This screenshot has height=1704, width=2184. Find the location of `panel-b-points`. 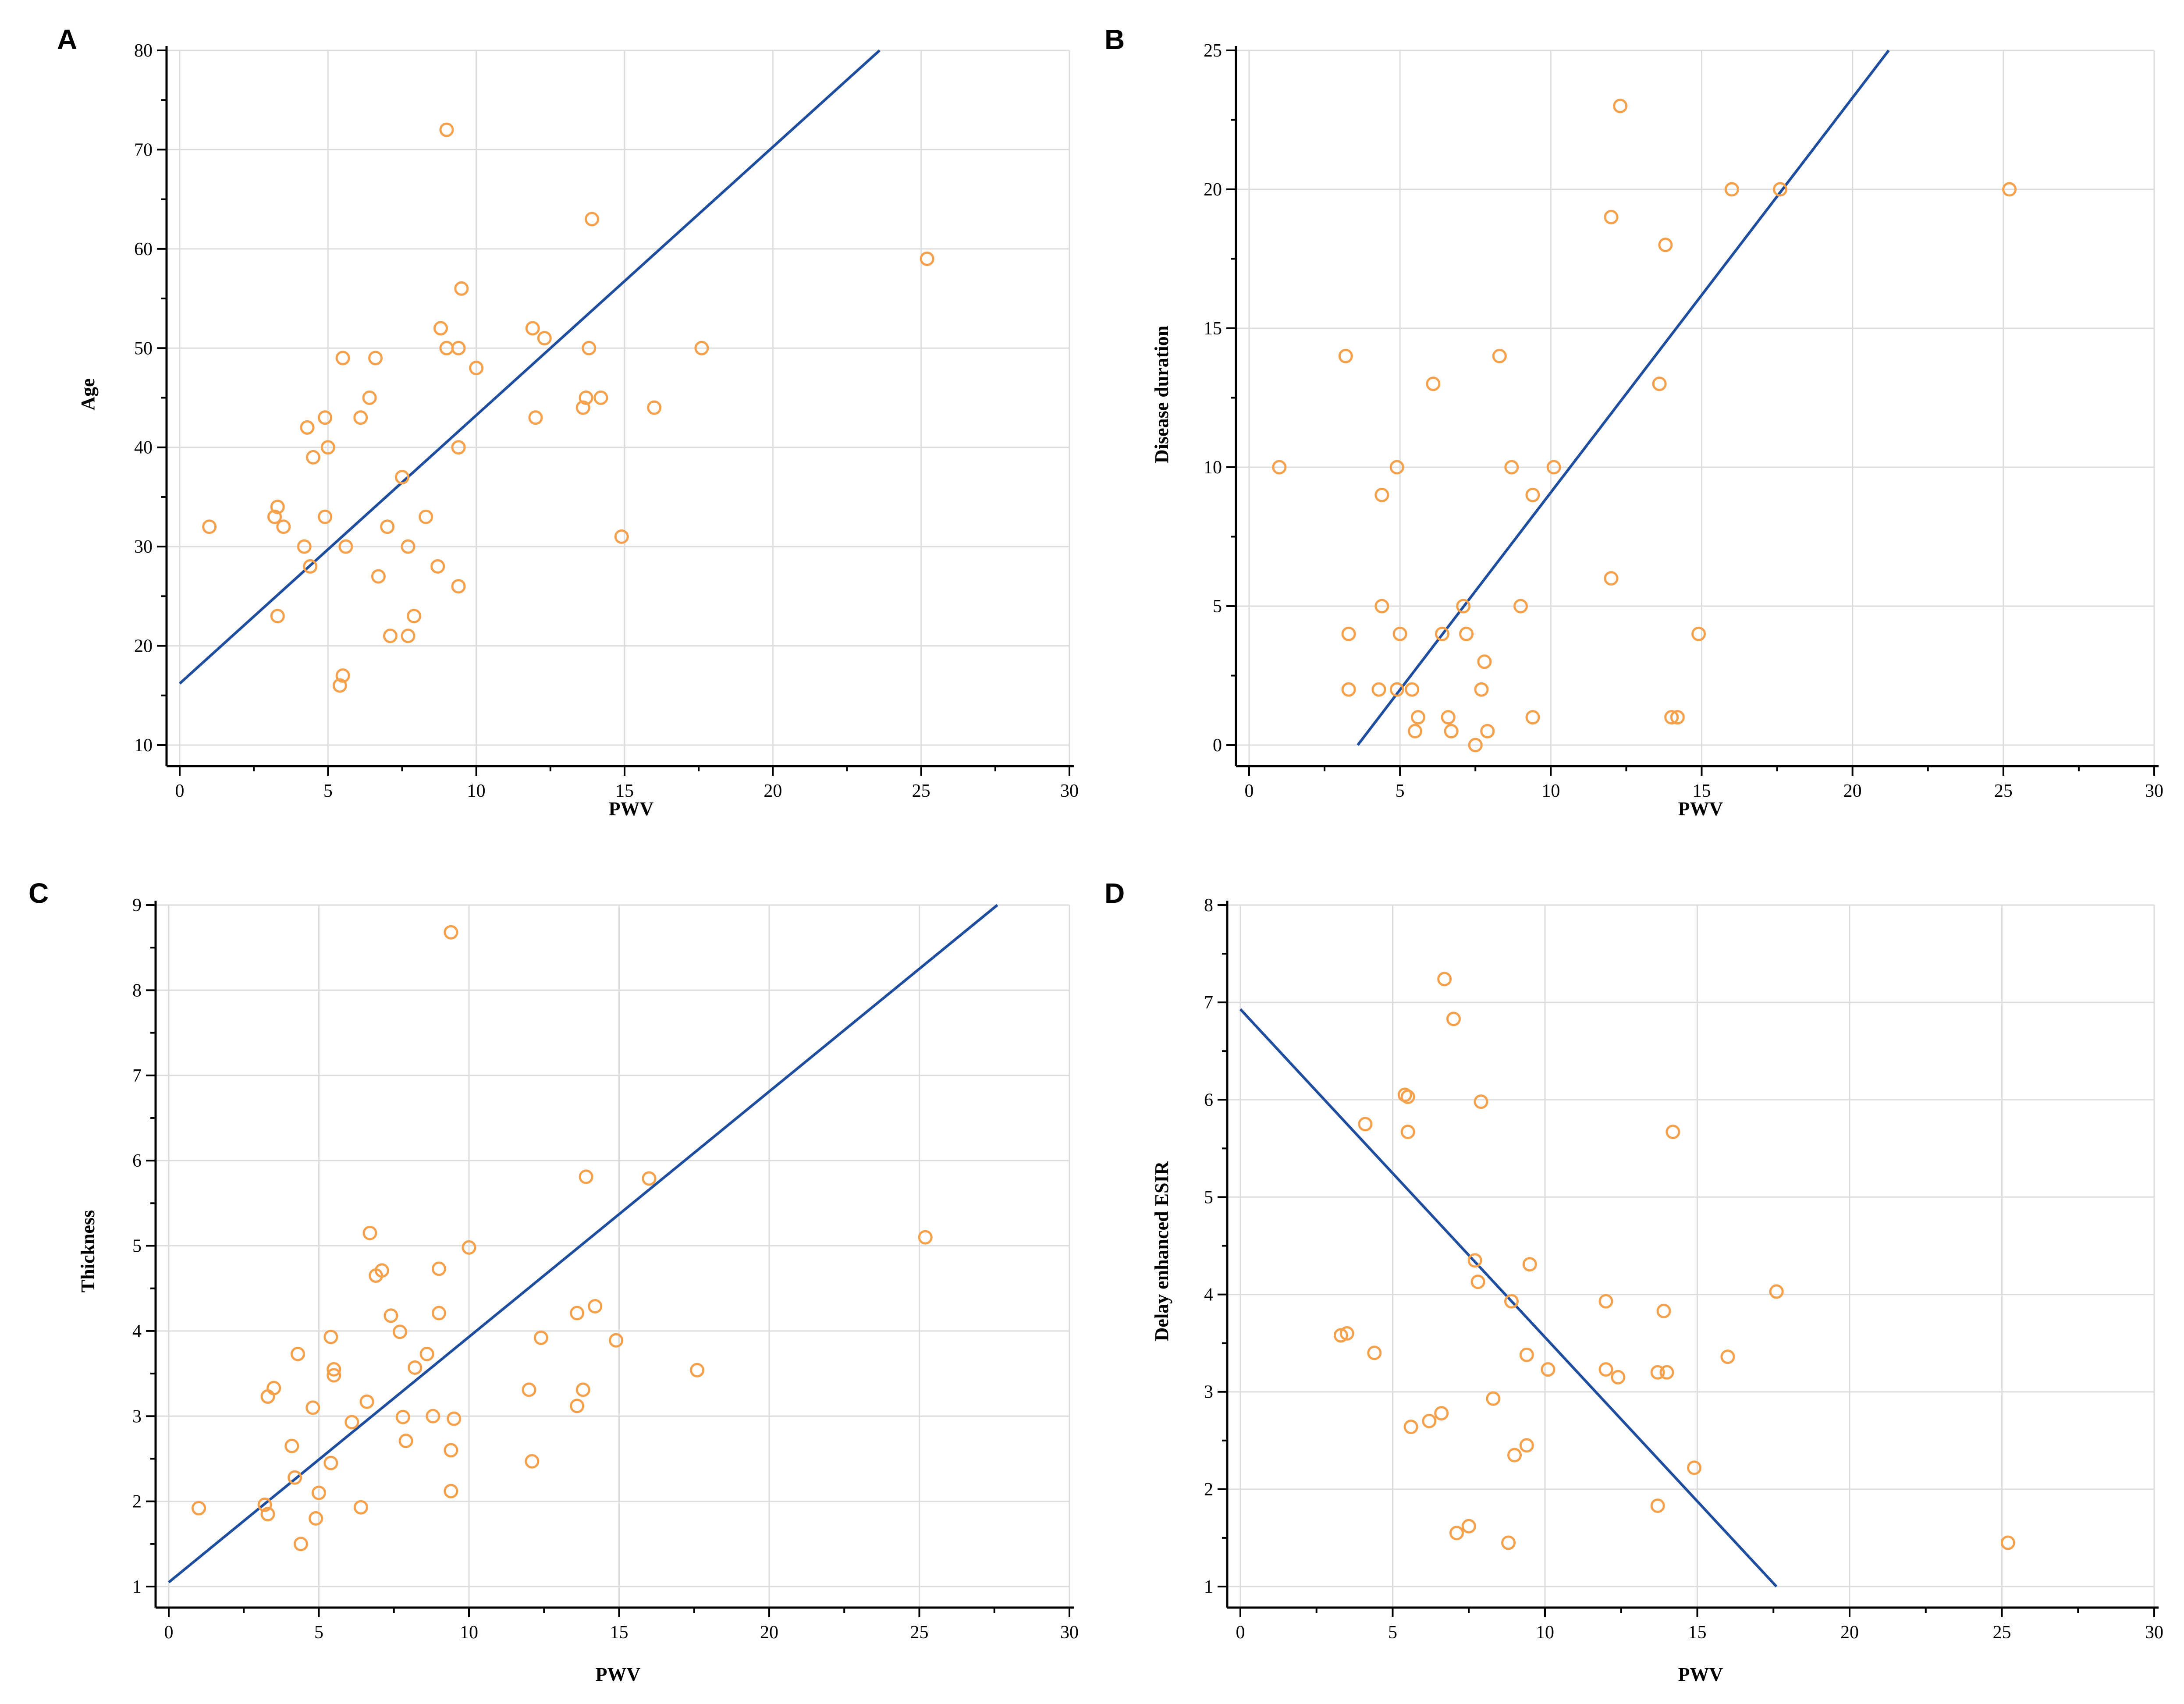

panel-b-points is located at coordinates (1644, 426).